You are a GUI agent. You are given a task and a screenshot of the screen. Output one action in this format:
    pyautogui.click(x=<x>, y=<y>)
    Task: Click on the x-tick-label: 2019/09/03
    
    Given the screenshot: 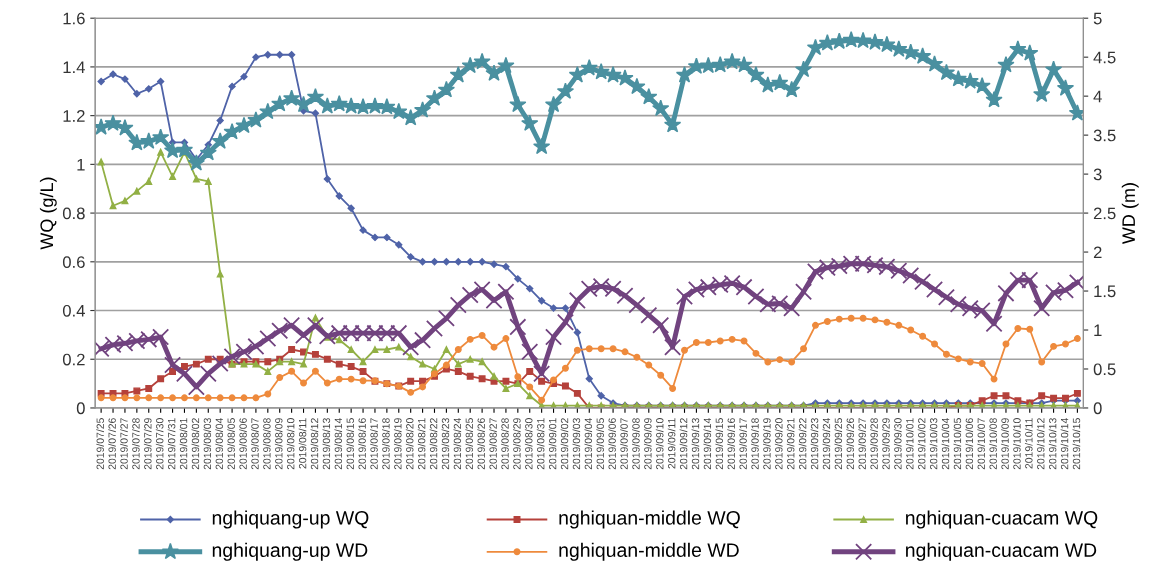 What is the action you would take?
    pyautogui.click(x=576, y=444)
    